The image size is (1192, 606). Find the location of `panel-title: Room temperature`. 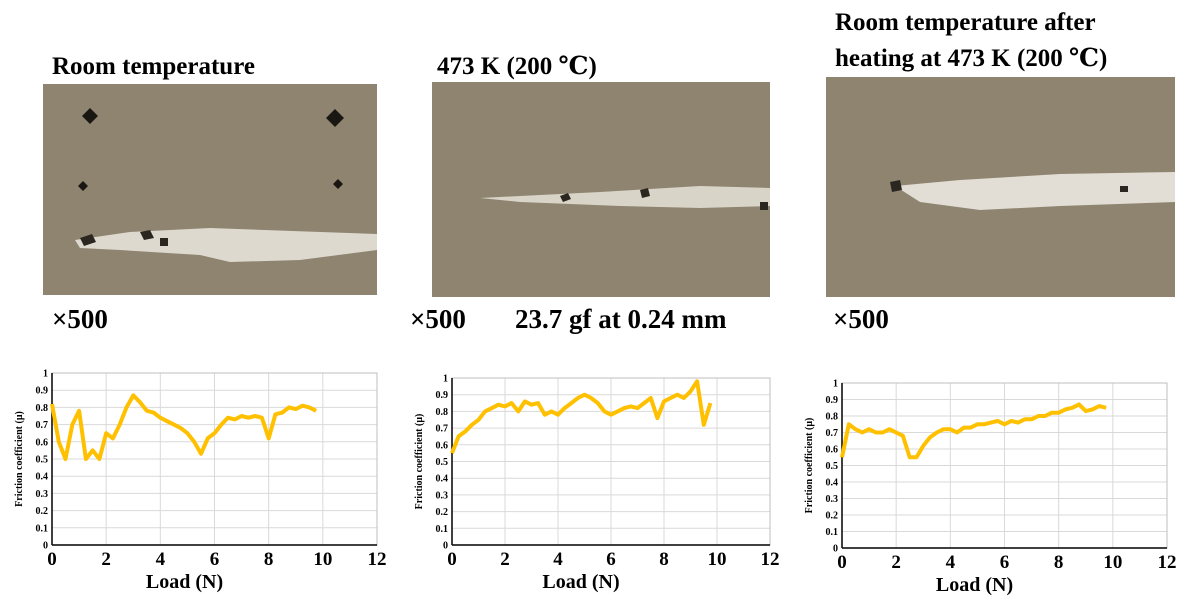

panel-title: Room temperature is located at coordinates (153, 66).